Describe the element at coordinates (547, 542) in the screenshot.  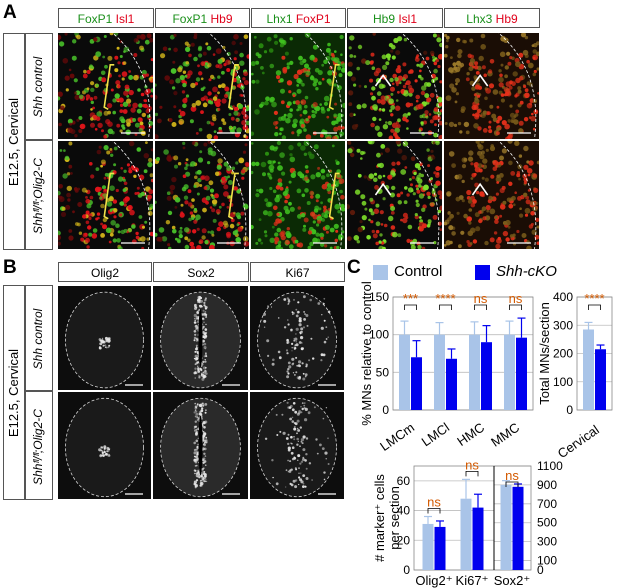
I see `y-tick-label-right: 300` at that location.